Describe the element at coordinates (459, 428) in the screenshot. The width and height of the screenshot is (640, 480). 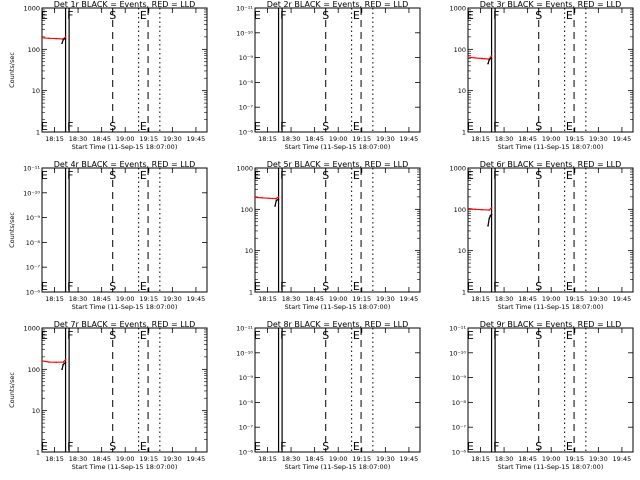
I see `y-tick-label: 10⁻⁷` at that location.